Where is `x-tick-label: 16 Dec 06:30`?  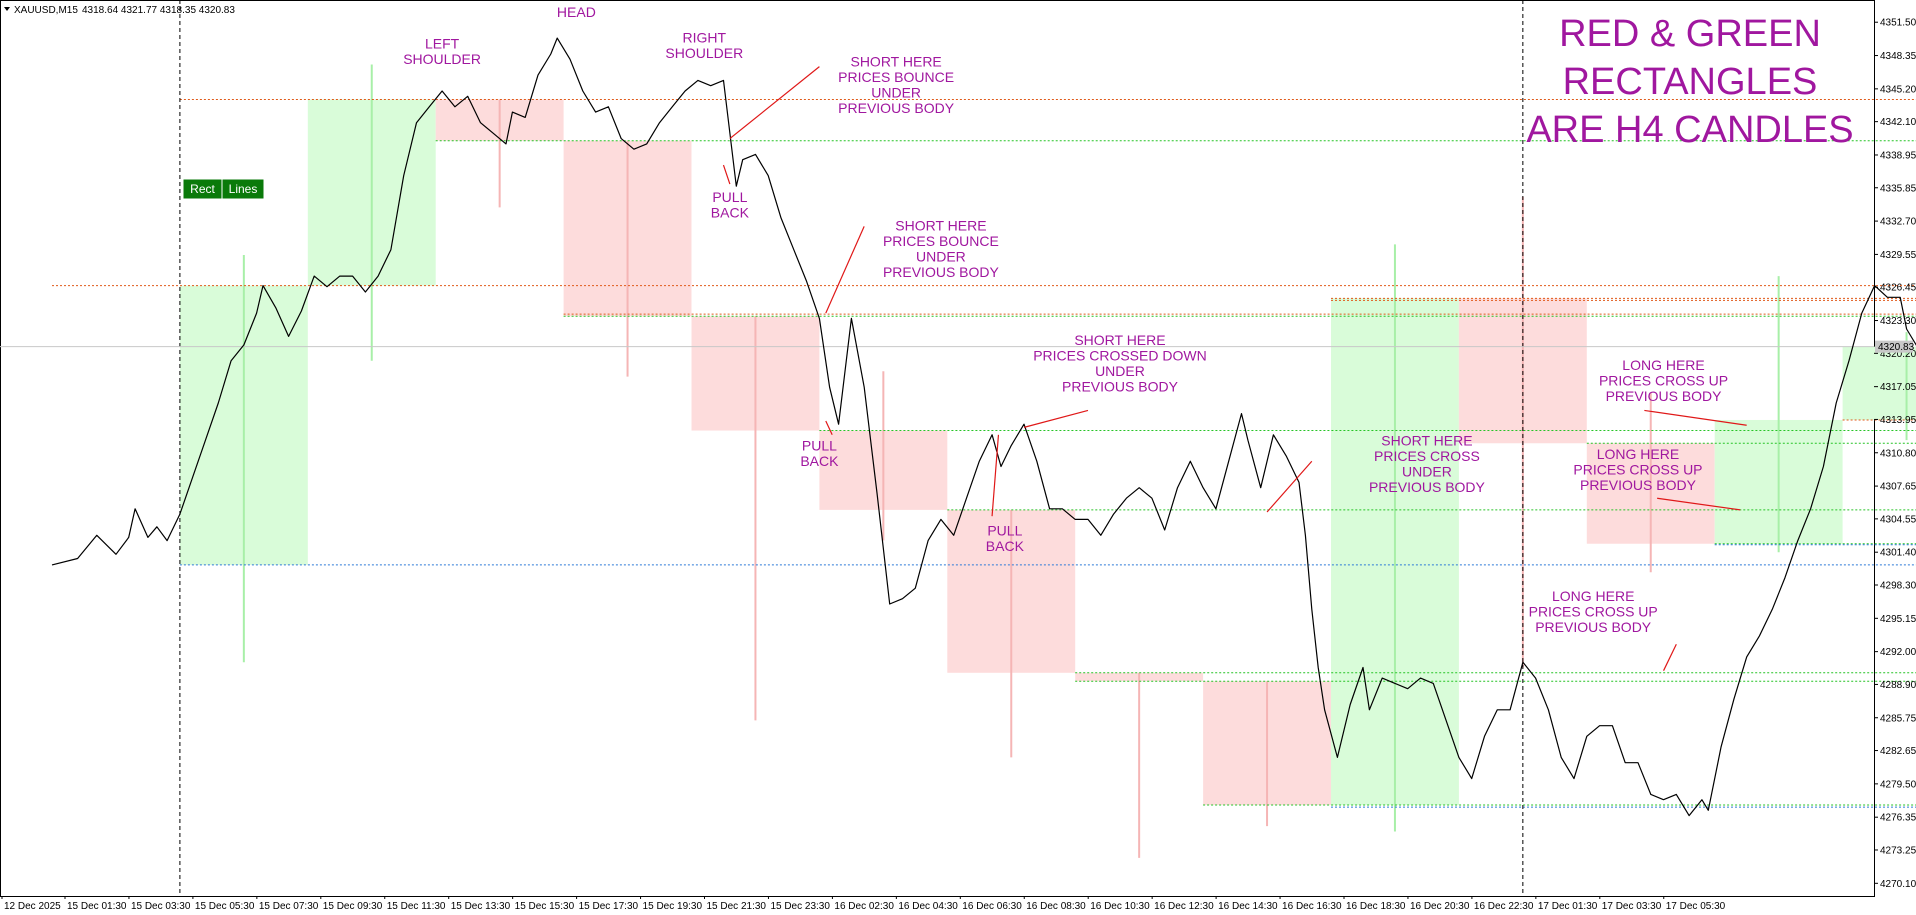
x-tick-label: 16 Dec 06:30 is located at coordinates (992, 906).